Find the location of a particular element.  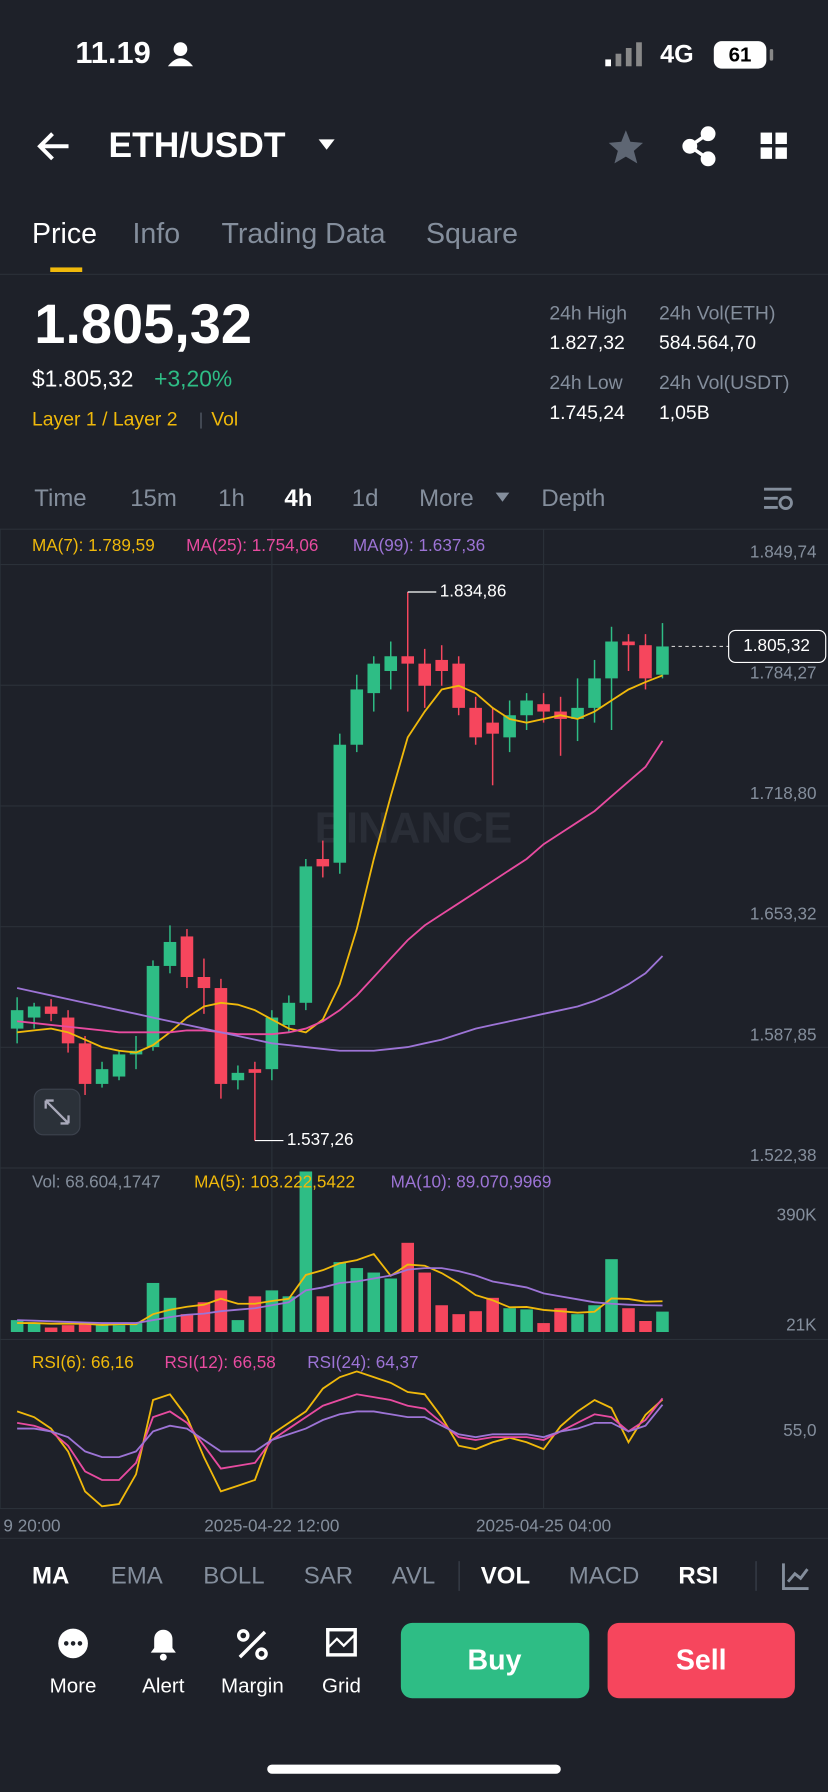

pair-title: ETH/USDT is located at coordinates (196, 145).